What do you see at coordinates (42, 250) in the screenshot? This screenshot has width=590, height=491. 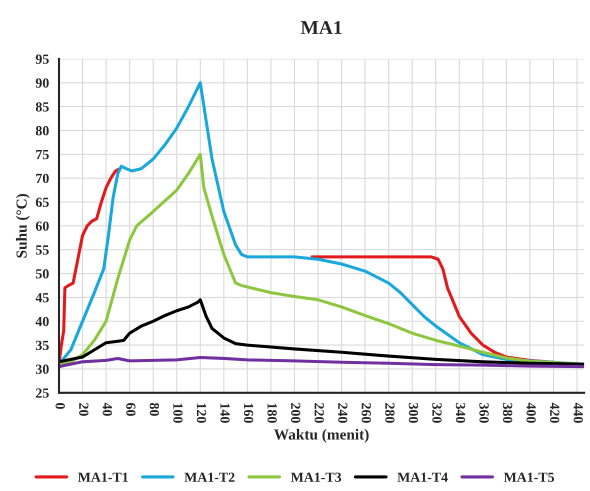 I see `y-tick-label: 55` at bounding box center [42, 250].